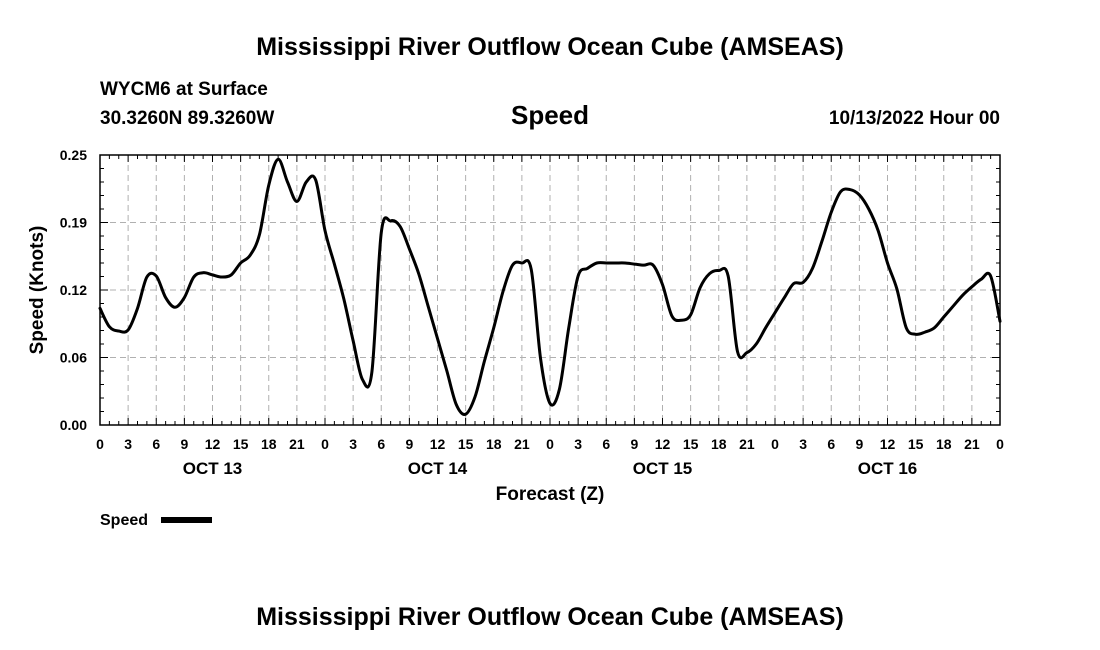  Describe the element at coordinates (888, 468) in the screenshot. I see `date-label: OCT 16` at that location.